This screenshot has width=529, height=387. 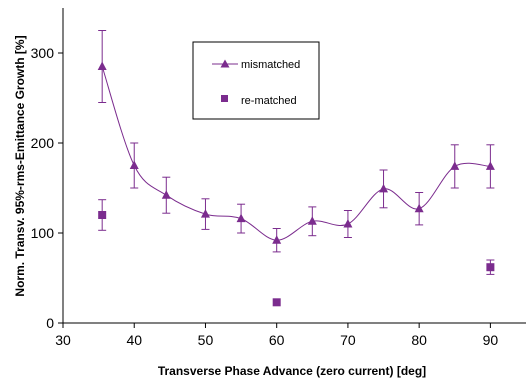 What do you see at coordinates (225, 63) in the screenshot?
I see `legend-mismatched-marker` at bounding box center [225, 63].